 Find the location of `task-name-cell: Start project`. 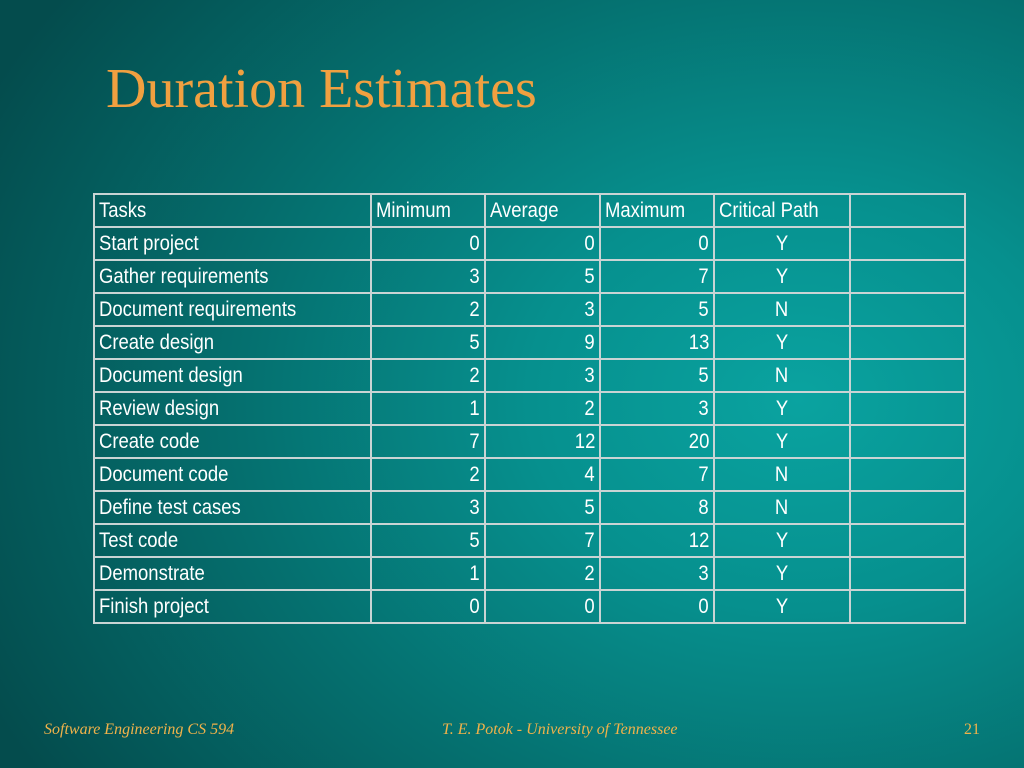

task-name-cell: Start project is located at coordinates (232, 243).